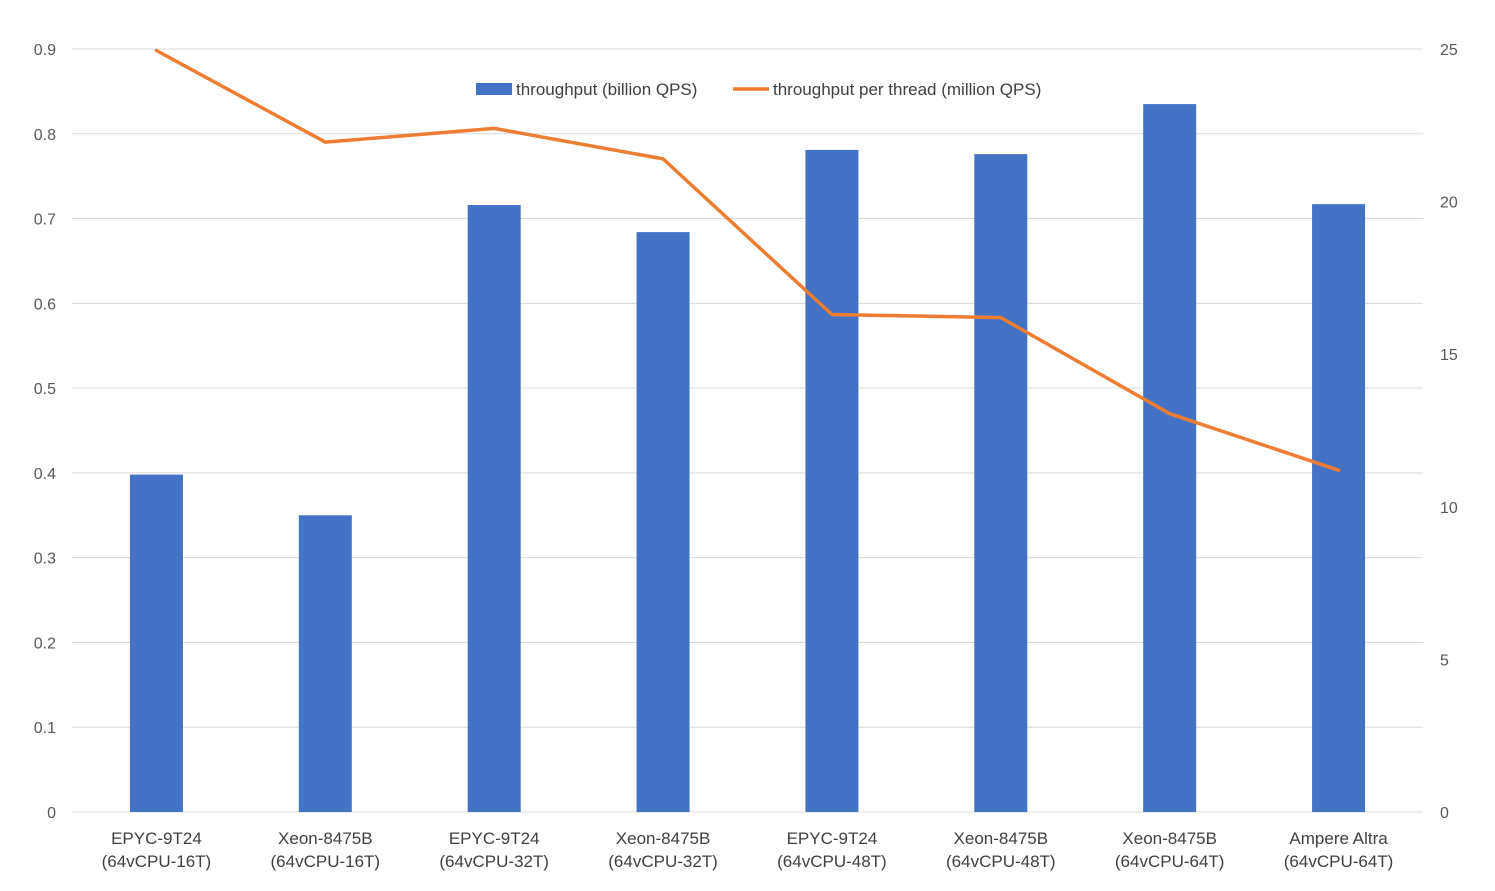 This screenshot has height=891, width=1495. What do you see at coordinates (1449, 508) in the screenshot?
I see `y-tick-right-2: 10` at bounding box center [1449, 508].